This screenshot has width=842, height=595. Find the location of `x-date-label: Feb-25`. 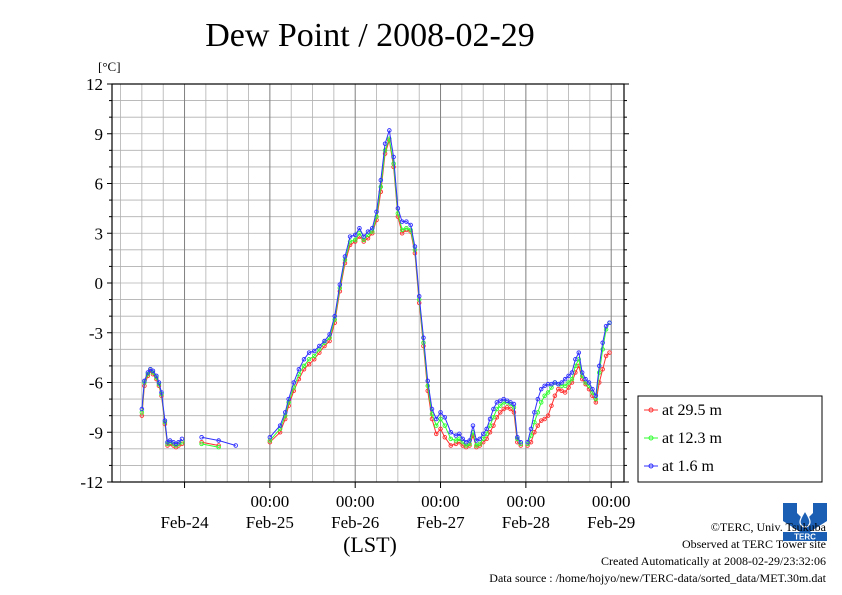

x-date-label: Feb-25 is located at coordinates (270, 522).